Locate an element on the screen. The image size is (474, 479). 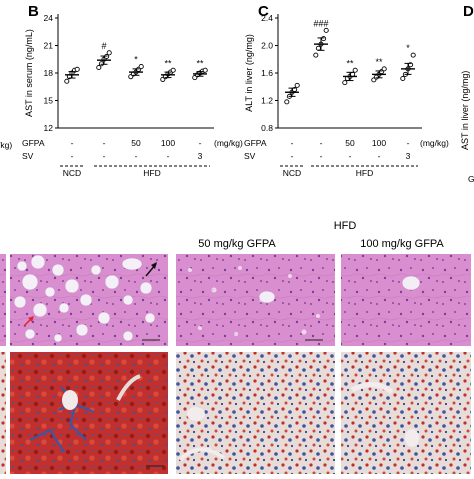
y-axis-label: AST in serum (ng/mL) is located at coordinates (29, 73).